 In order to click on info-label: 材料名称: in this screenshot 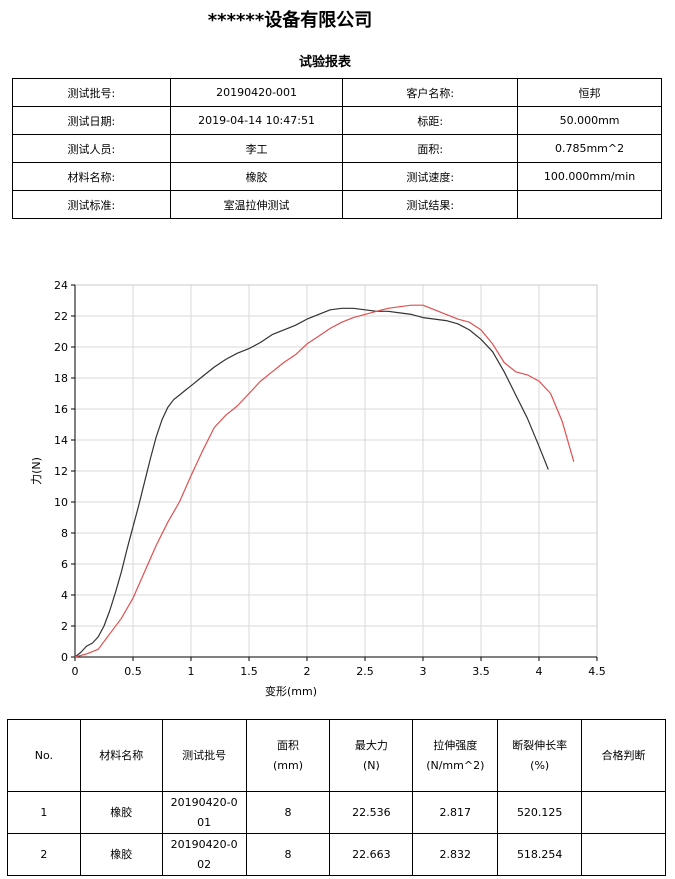, I will do `click(91, 176)`.